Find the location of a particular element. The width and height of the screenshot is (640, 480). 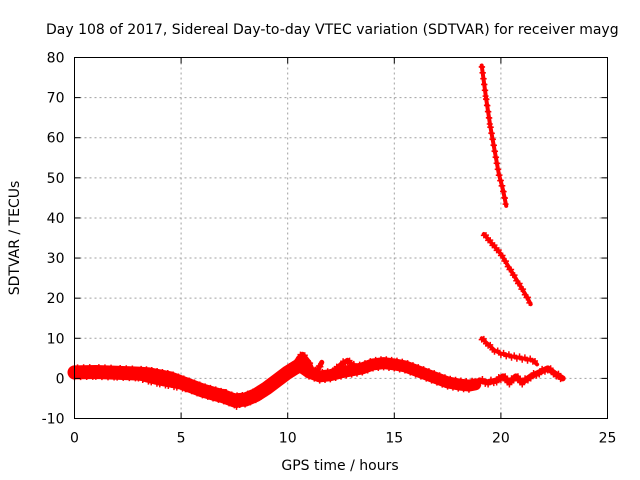

series-track-j is located at coordinates (521, 375).